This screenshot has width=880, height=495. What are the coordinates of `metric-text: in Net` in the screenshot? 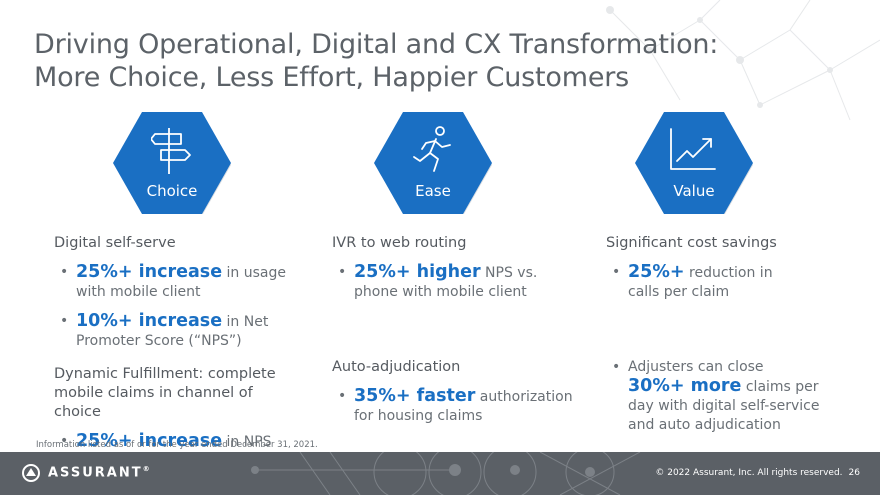 It's located at (245, 322).